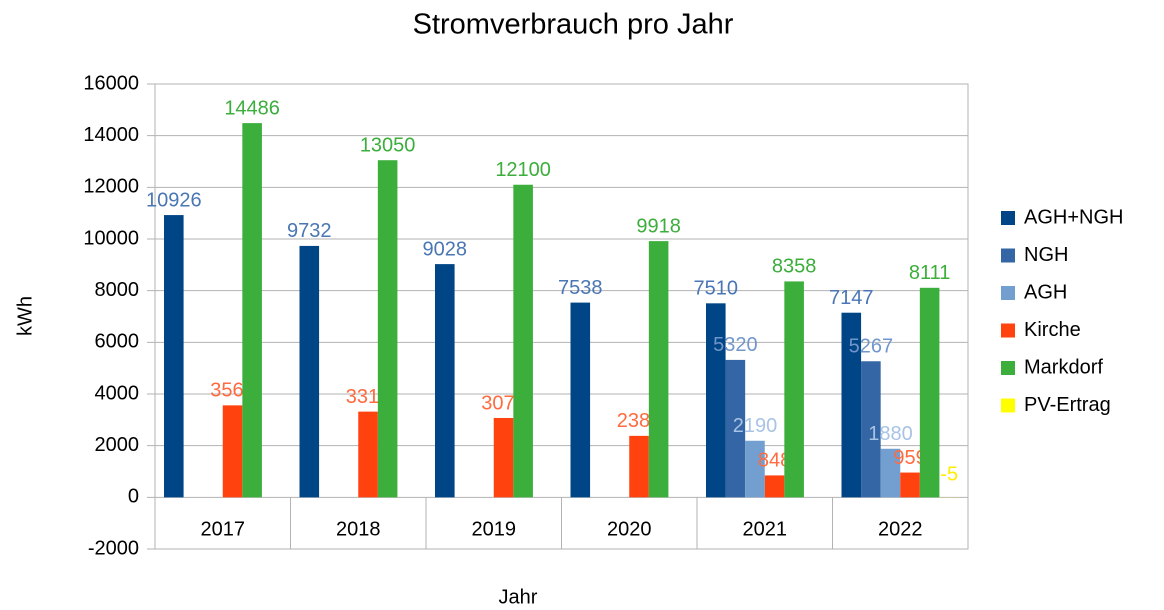 This screenshot has height=610, width=1164. Describe the element at coordinates (765, 530) in the screenshot. I see `x-tick-label: 2021` at that location.